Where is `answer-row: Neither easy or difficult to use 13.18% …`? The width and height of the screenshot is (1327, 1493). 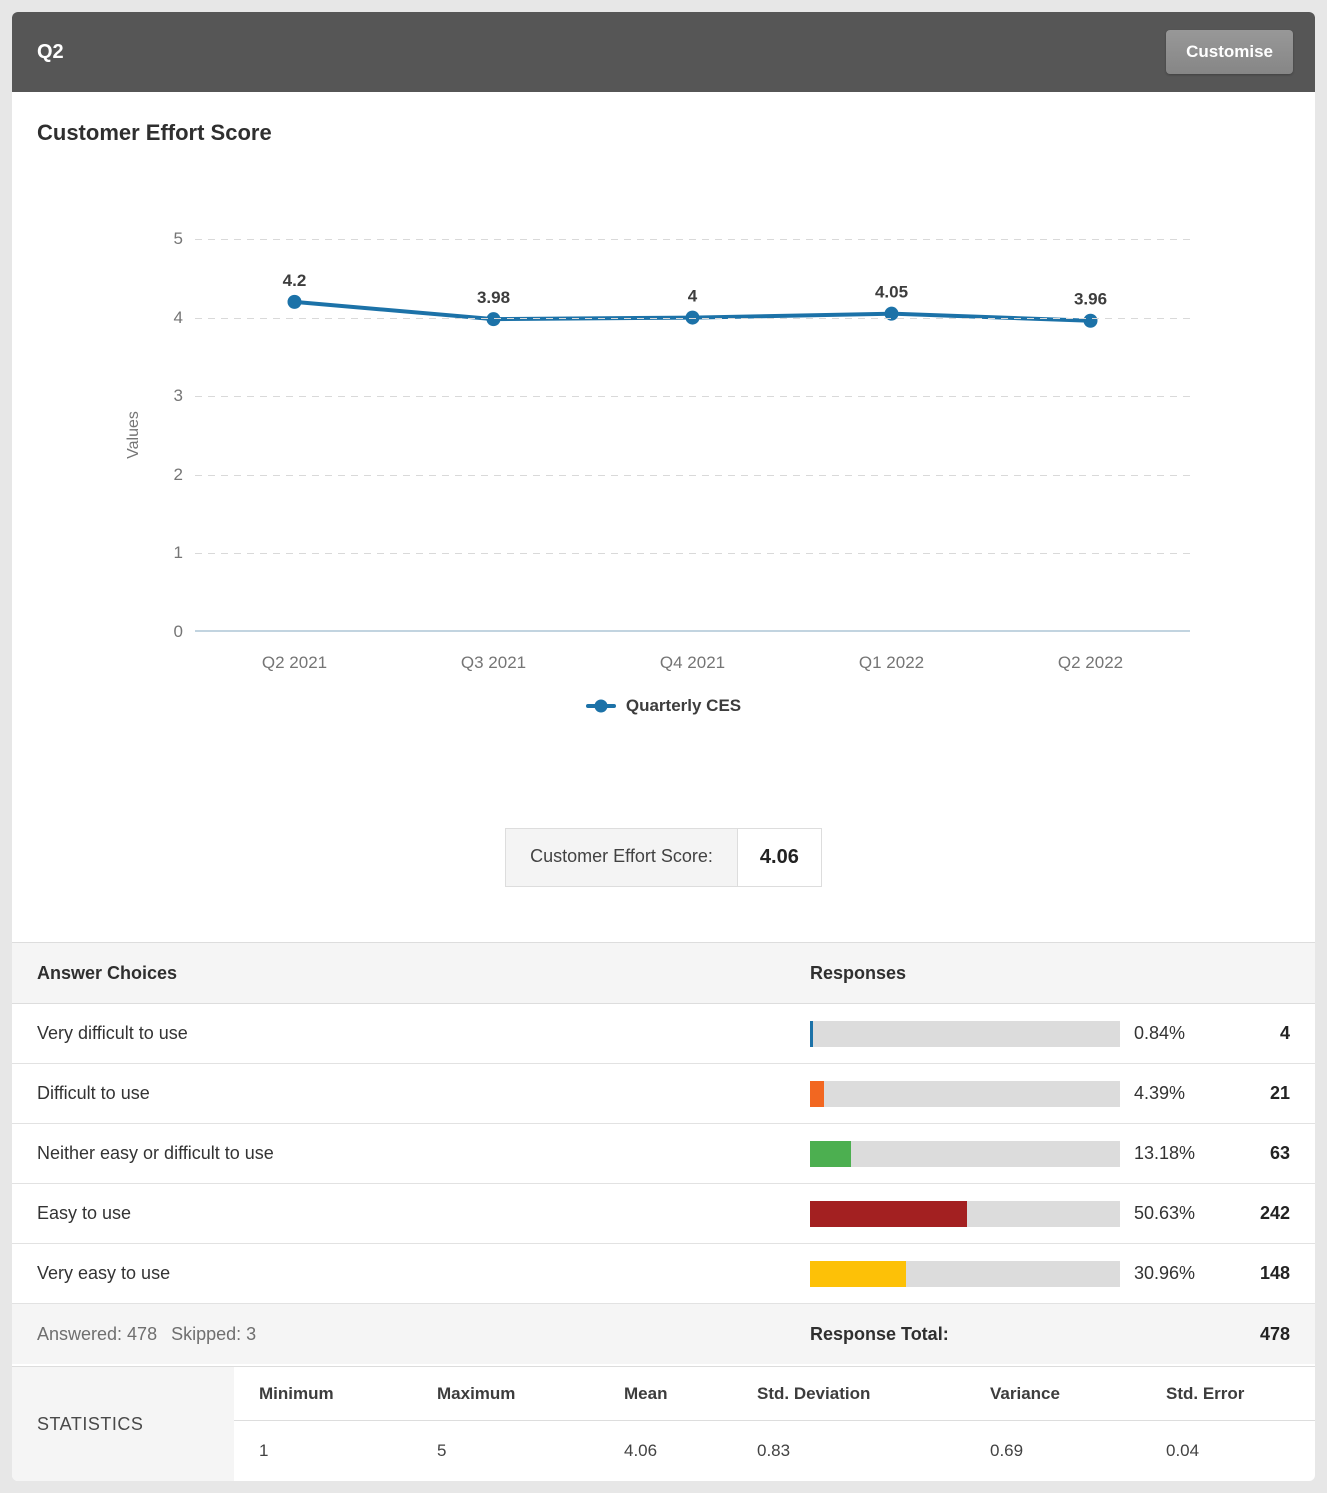
answer-row: Neither easy or difficult to use 13.18% … is located at coordinates (663, 1154).